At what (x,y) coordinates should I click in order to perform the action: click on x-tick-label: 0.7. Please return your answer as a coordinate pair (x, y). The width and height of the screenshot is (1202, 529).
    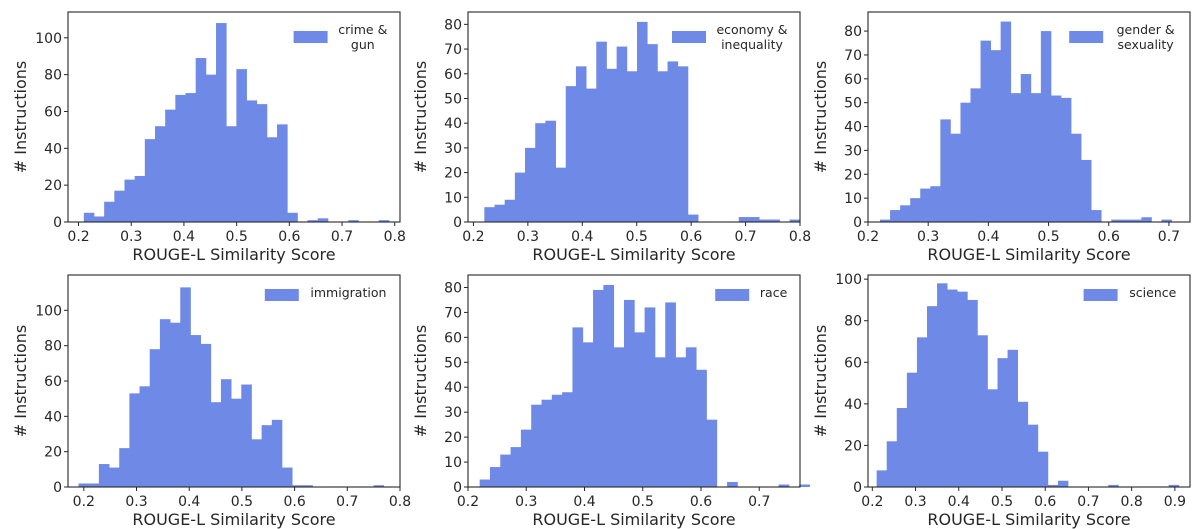
    Looking at the image, I should click on (1088, 502).